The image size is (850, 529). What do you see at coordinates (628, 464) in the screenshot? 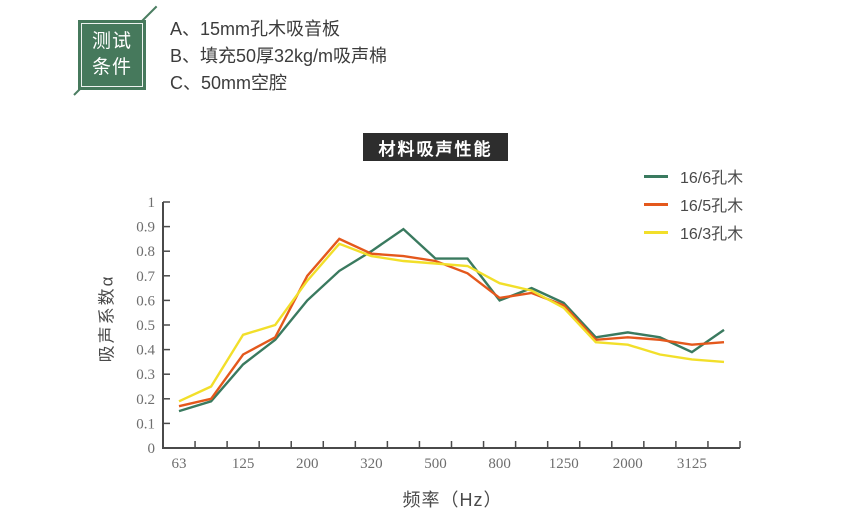
I see `x-tick-label: 2000` at bounding box center [628, 464].